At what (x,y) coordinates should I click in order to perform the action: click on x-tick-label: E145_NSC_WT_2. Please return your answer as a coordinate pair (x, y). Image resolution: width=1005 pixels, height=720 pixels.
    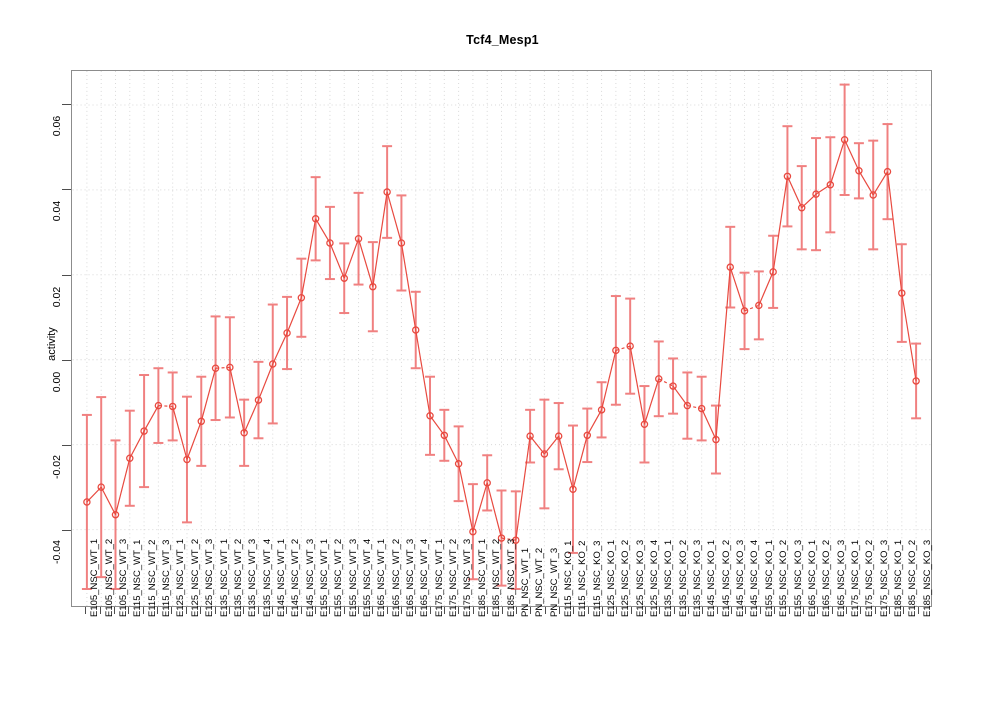
    Looking at the image, I should click on (296, 577).